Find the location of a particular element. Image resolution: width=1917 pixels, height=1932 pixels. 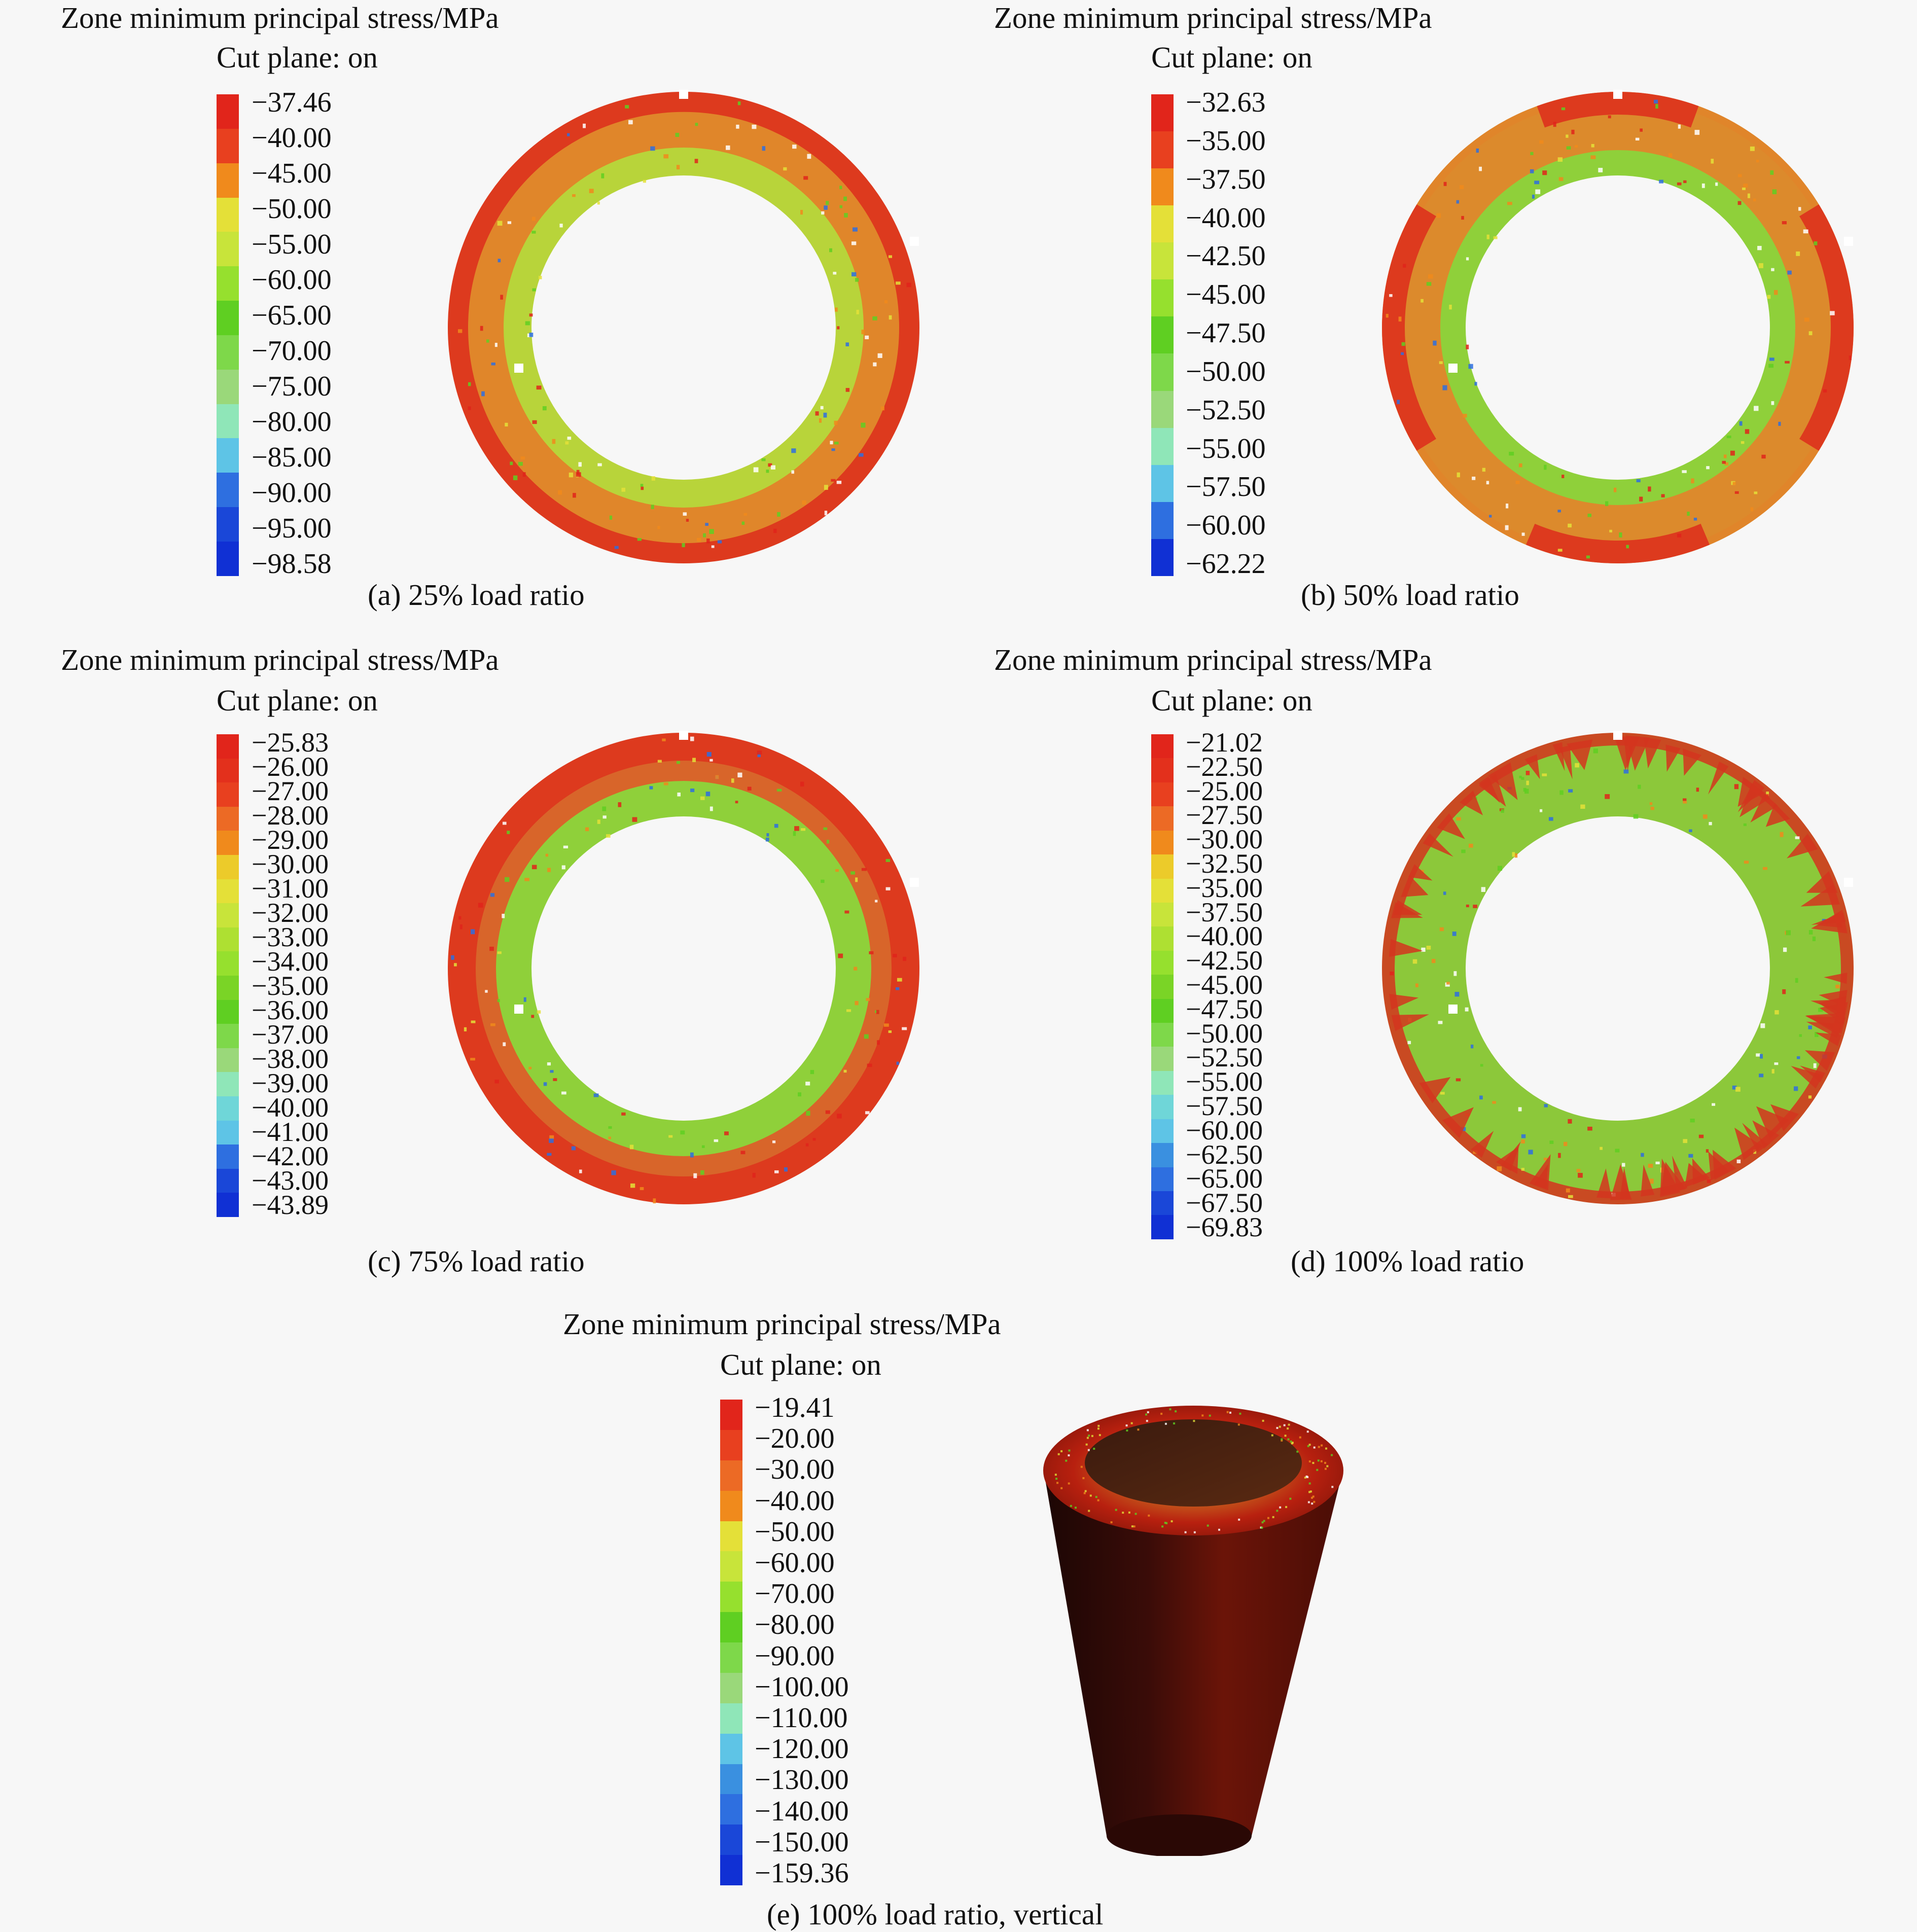

panel-e-caption: (e) 100% load ratio, vertical is located at coordinates (935, 1914).